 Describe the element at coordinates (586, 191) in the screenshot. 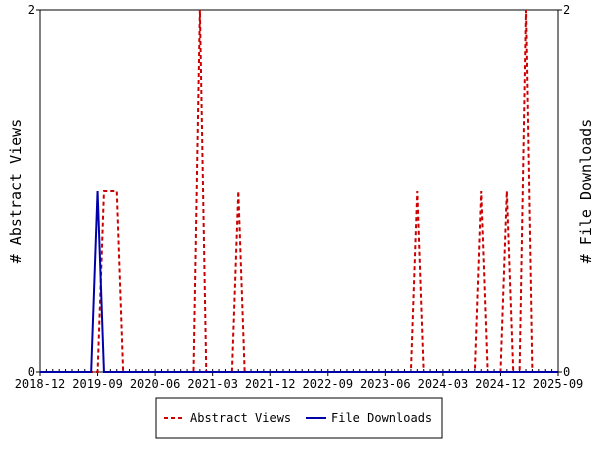

I see `y-right-axis-label: # File Downloads` at that location.